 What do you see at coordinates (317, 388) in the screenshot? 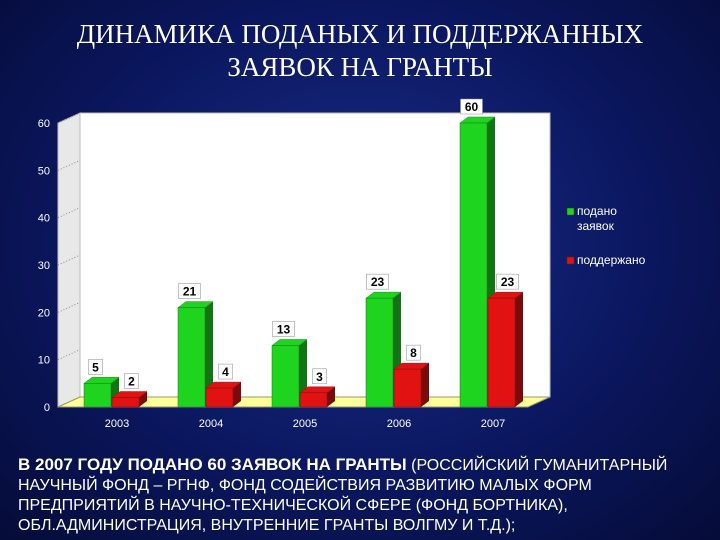
I see `bar-supported-2005: 3` at bounding box center [317, 388].